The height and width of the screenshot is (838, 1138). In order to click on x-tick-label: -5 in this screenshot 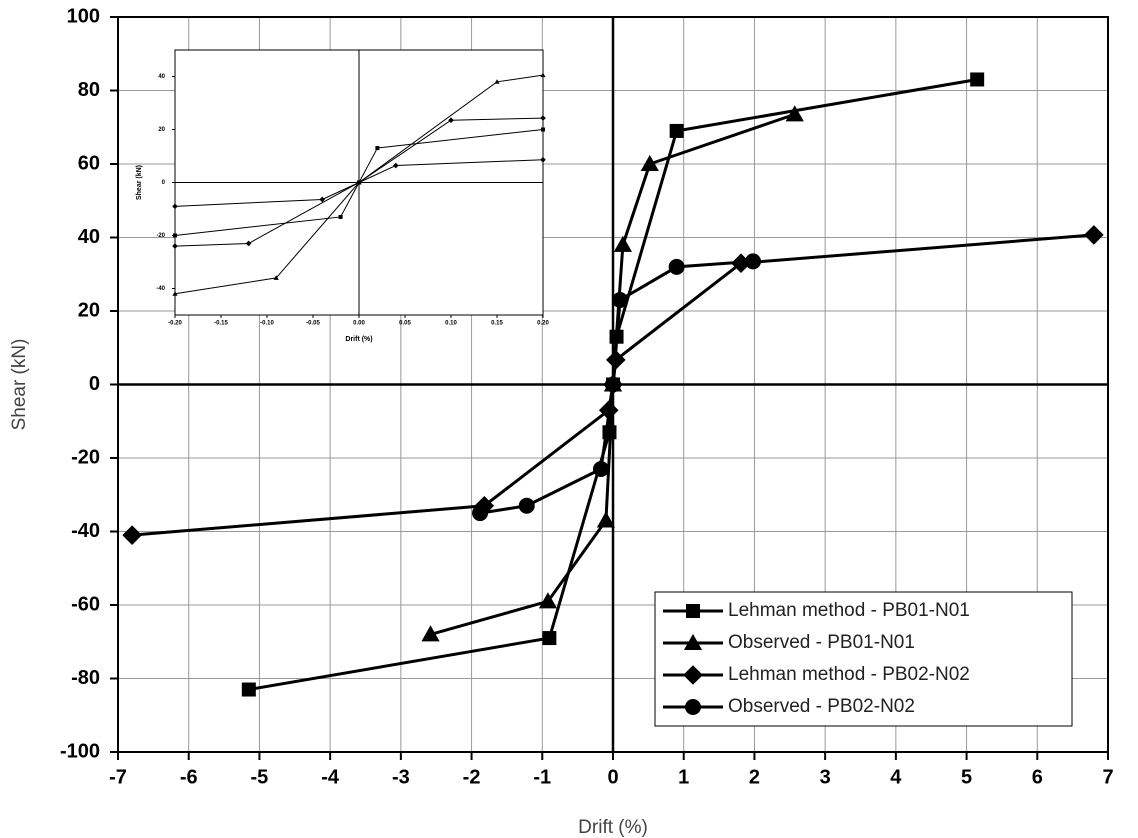, I will do `click(260, 777)`.